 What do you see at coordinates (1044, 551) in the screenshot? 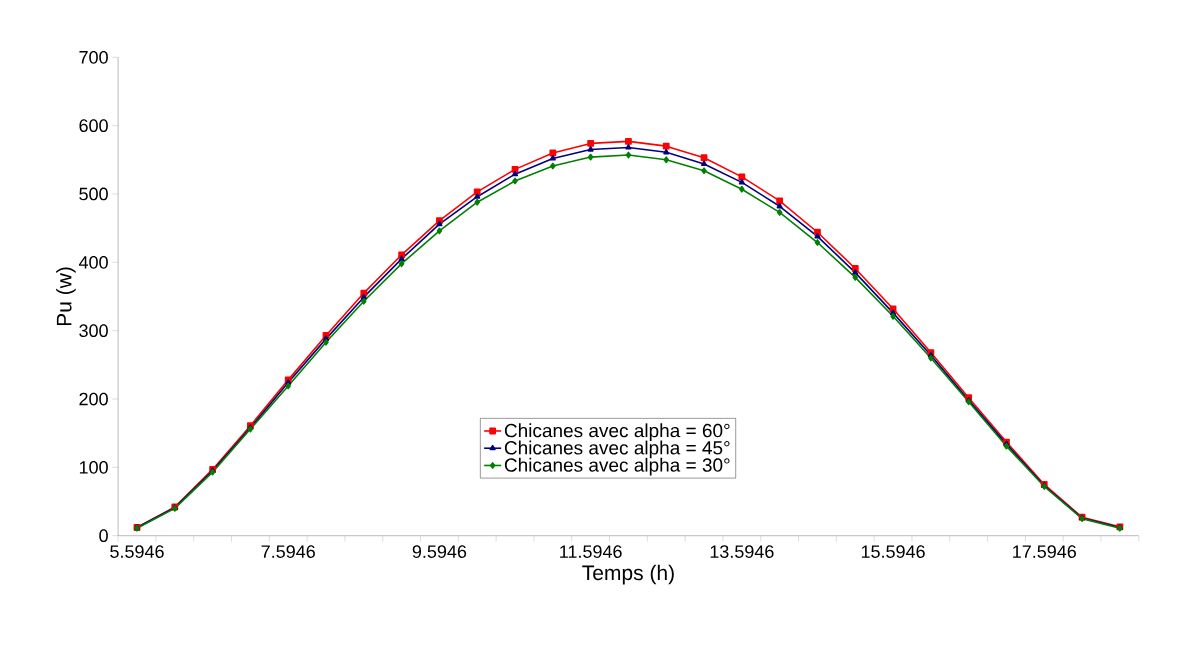
I see `x-tick-label: 17.5946` at bounding box center [1044, 551].